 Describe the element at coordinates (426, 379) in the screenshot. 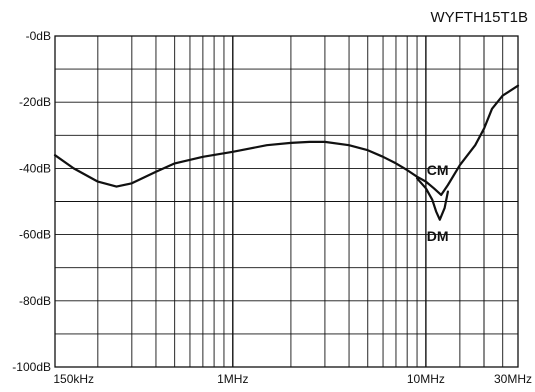

I see `x-tick-label: 10MHz` at that location.